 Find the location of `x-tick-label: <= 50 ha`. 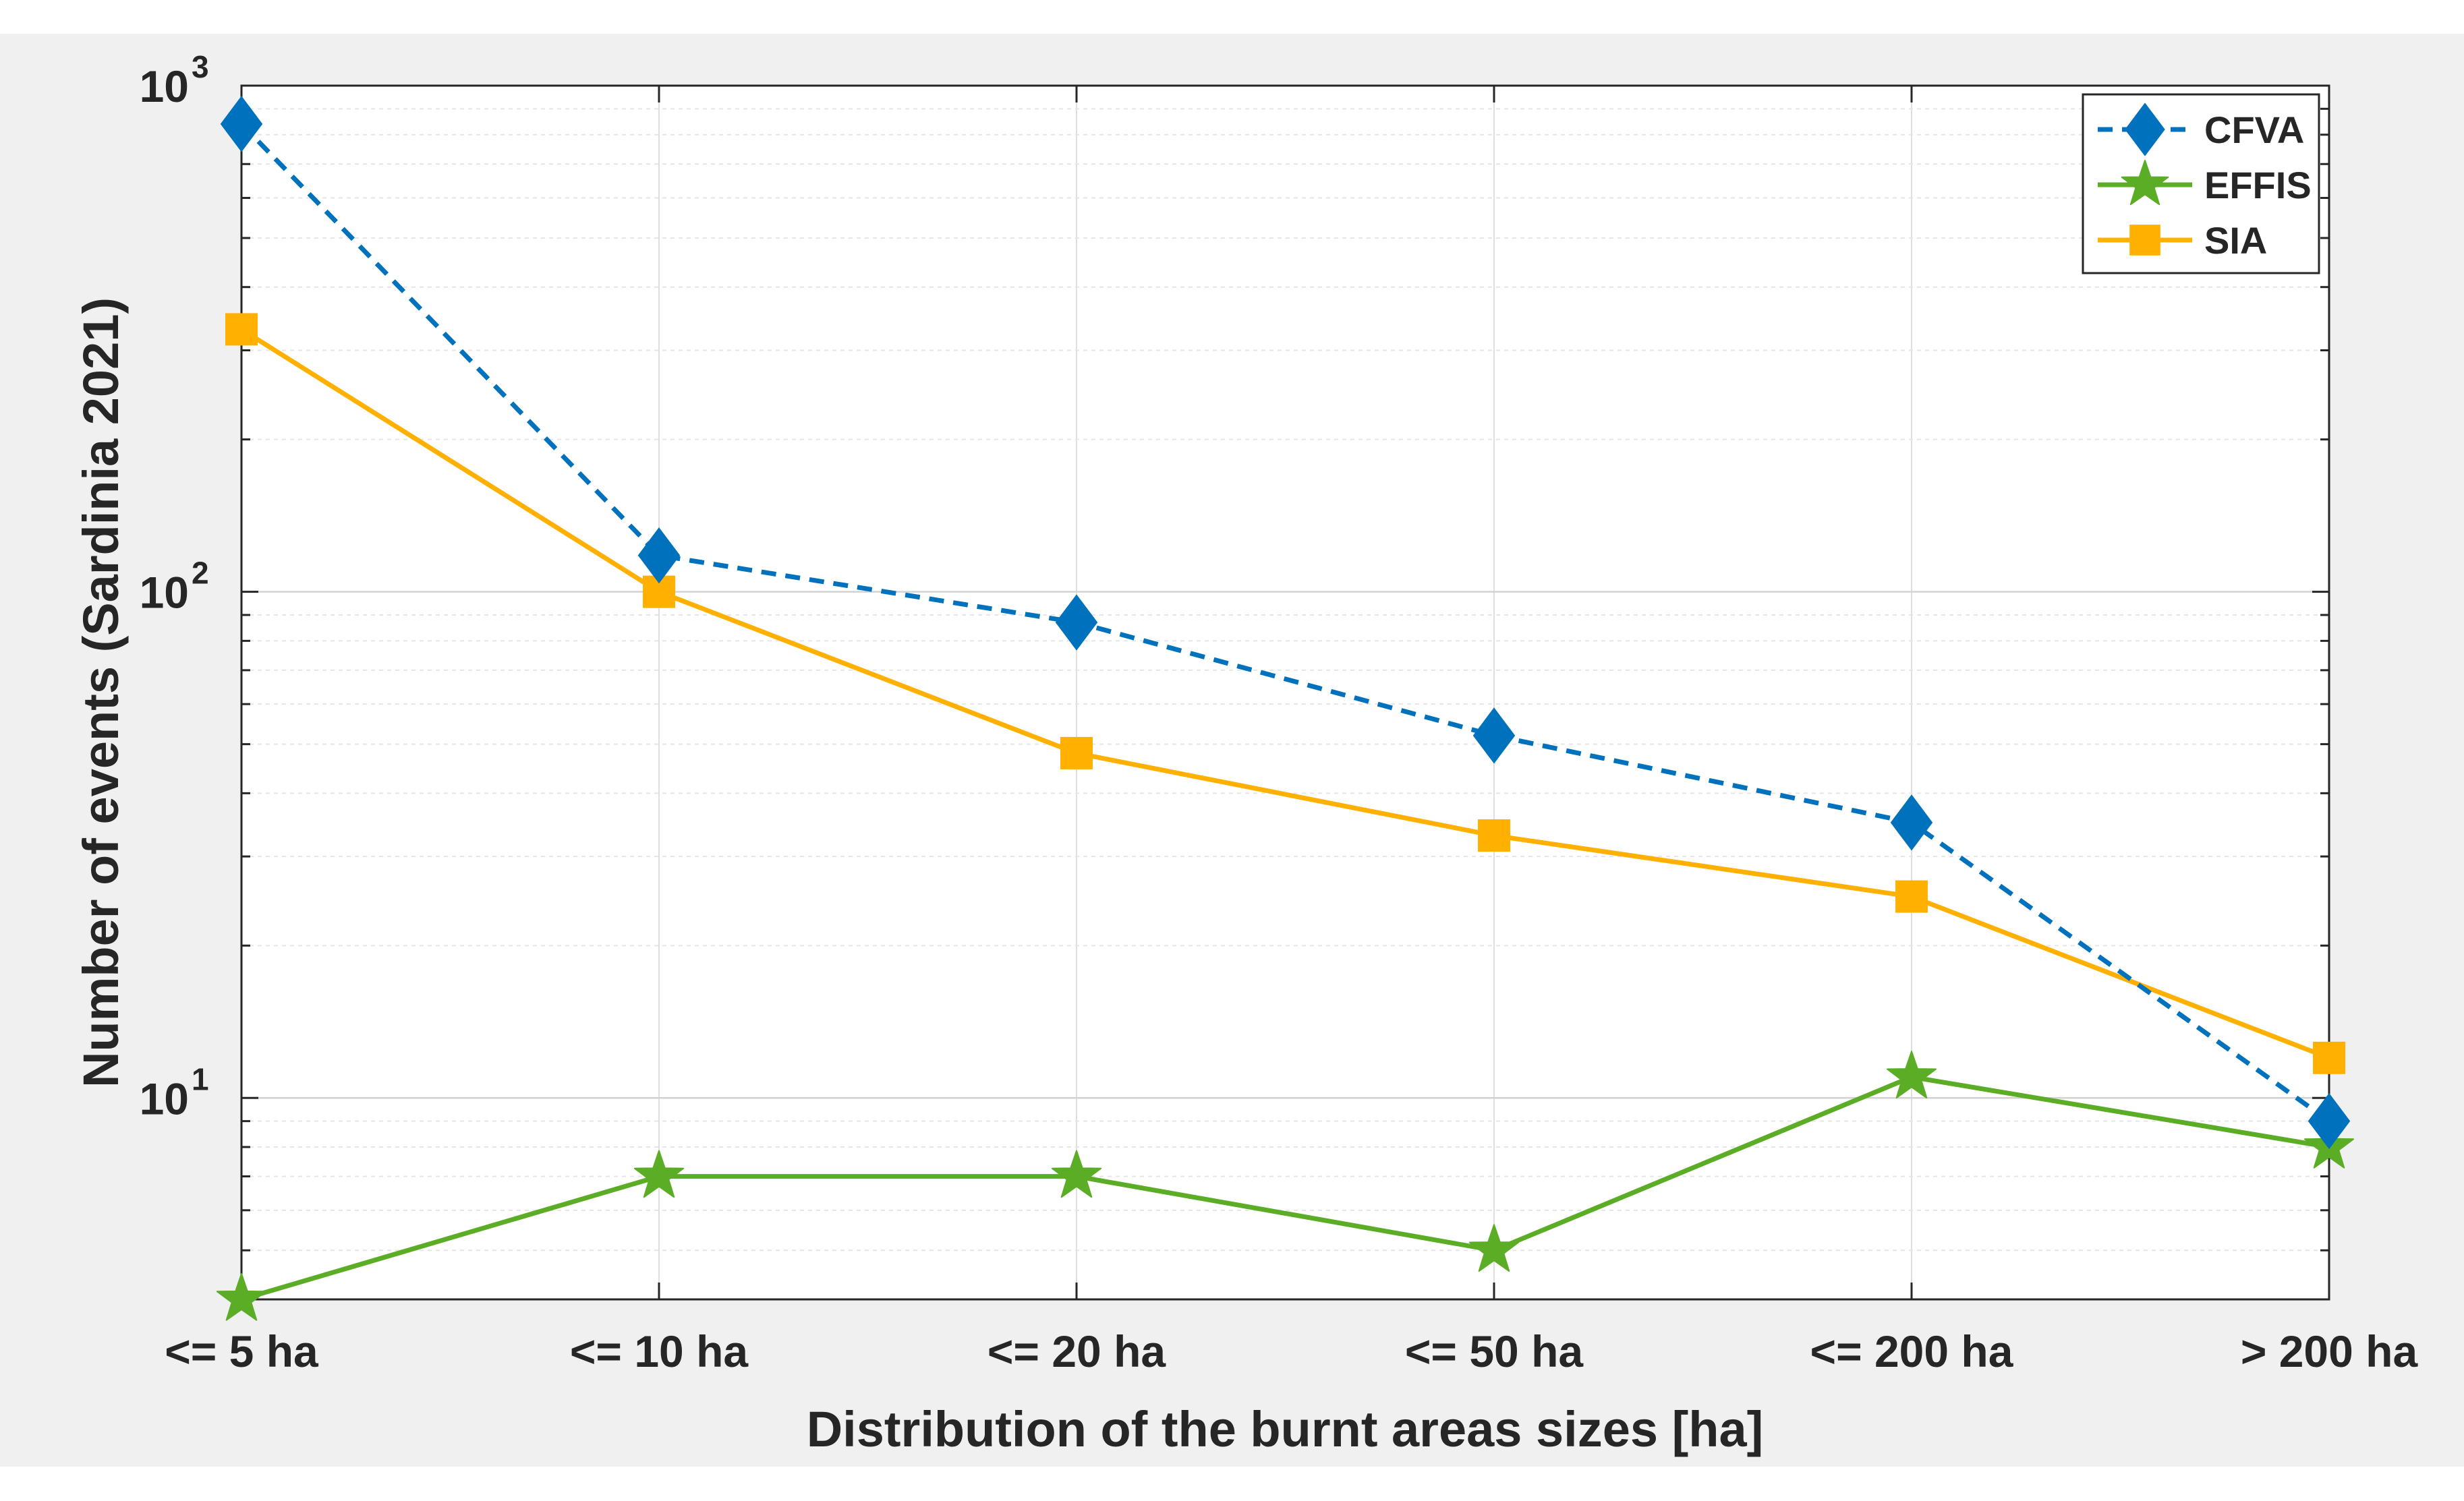

x-tick-label: <= 50 ha is located at coordinates (1494, 1351).